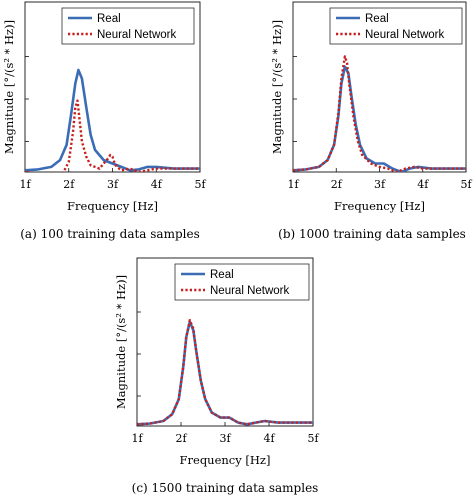 Image resolution: width=474 pixels, height=496 pixels. I want to click on panel-caption: (a) 100 training data samples, so click(110, 234).